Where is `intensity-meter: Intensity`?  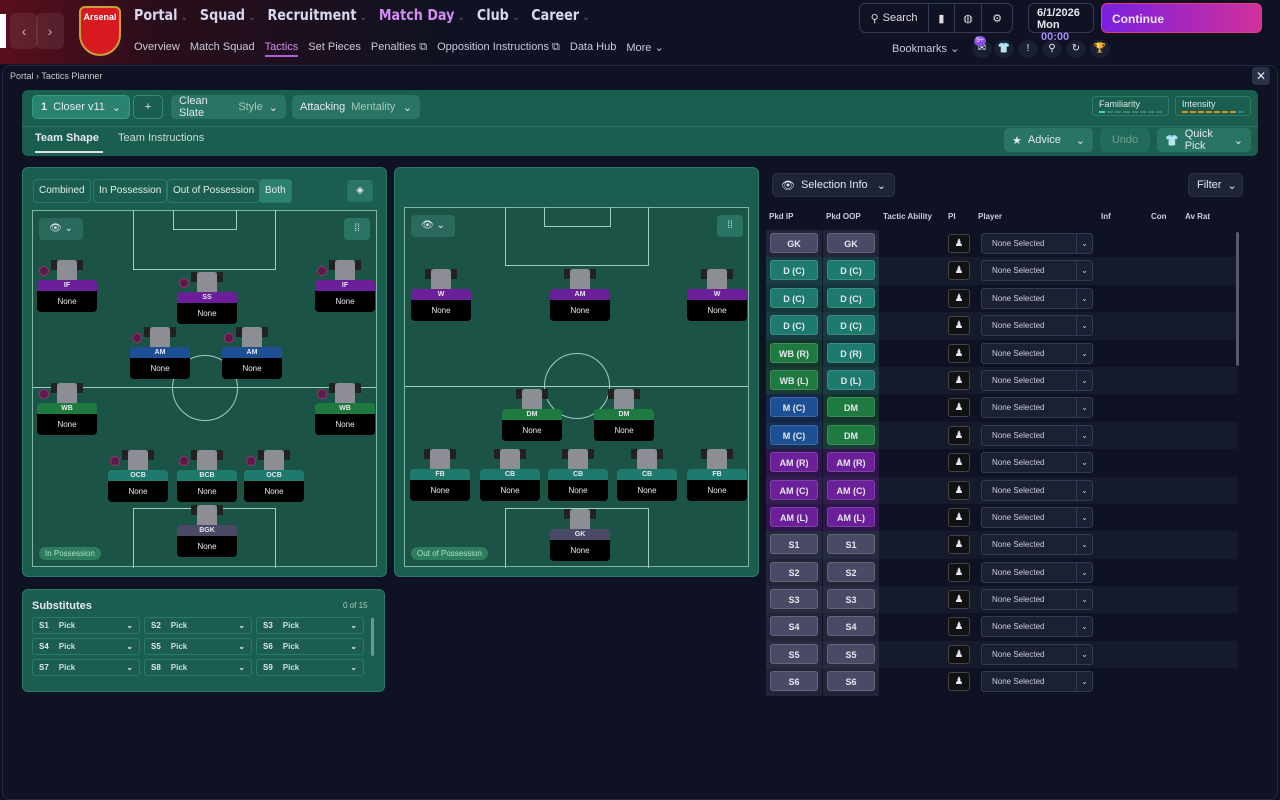
intensity-meter: Intensity is located at coordinates (1213, 106).